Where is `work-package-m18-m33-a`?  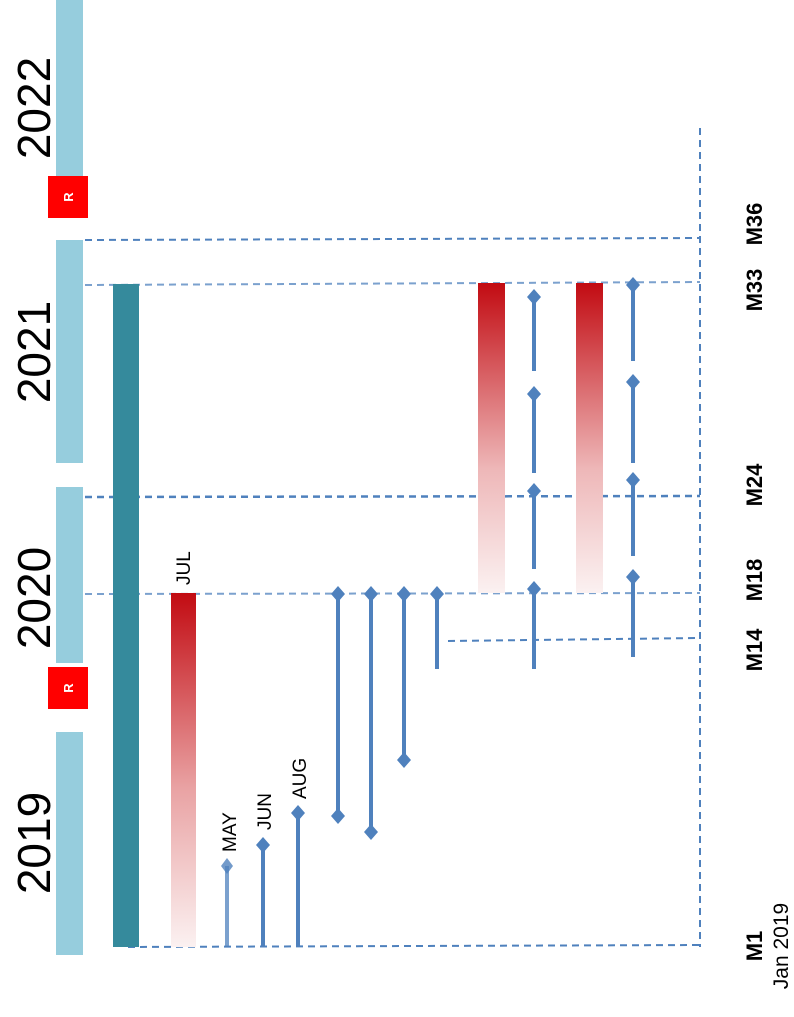
work-package-m18-m33-a is located at coordinates (491, 438).